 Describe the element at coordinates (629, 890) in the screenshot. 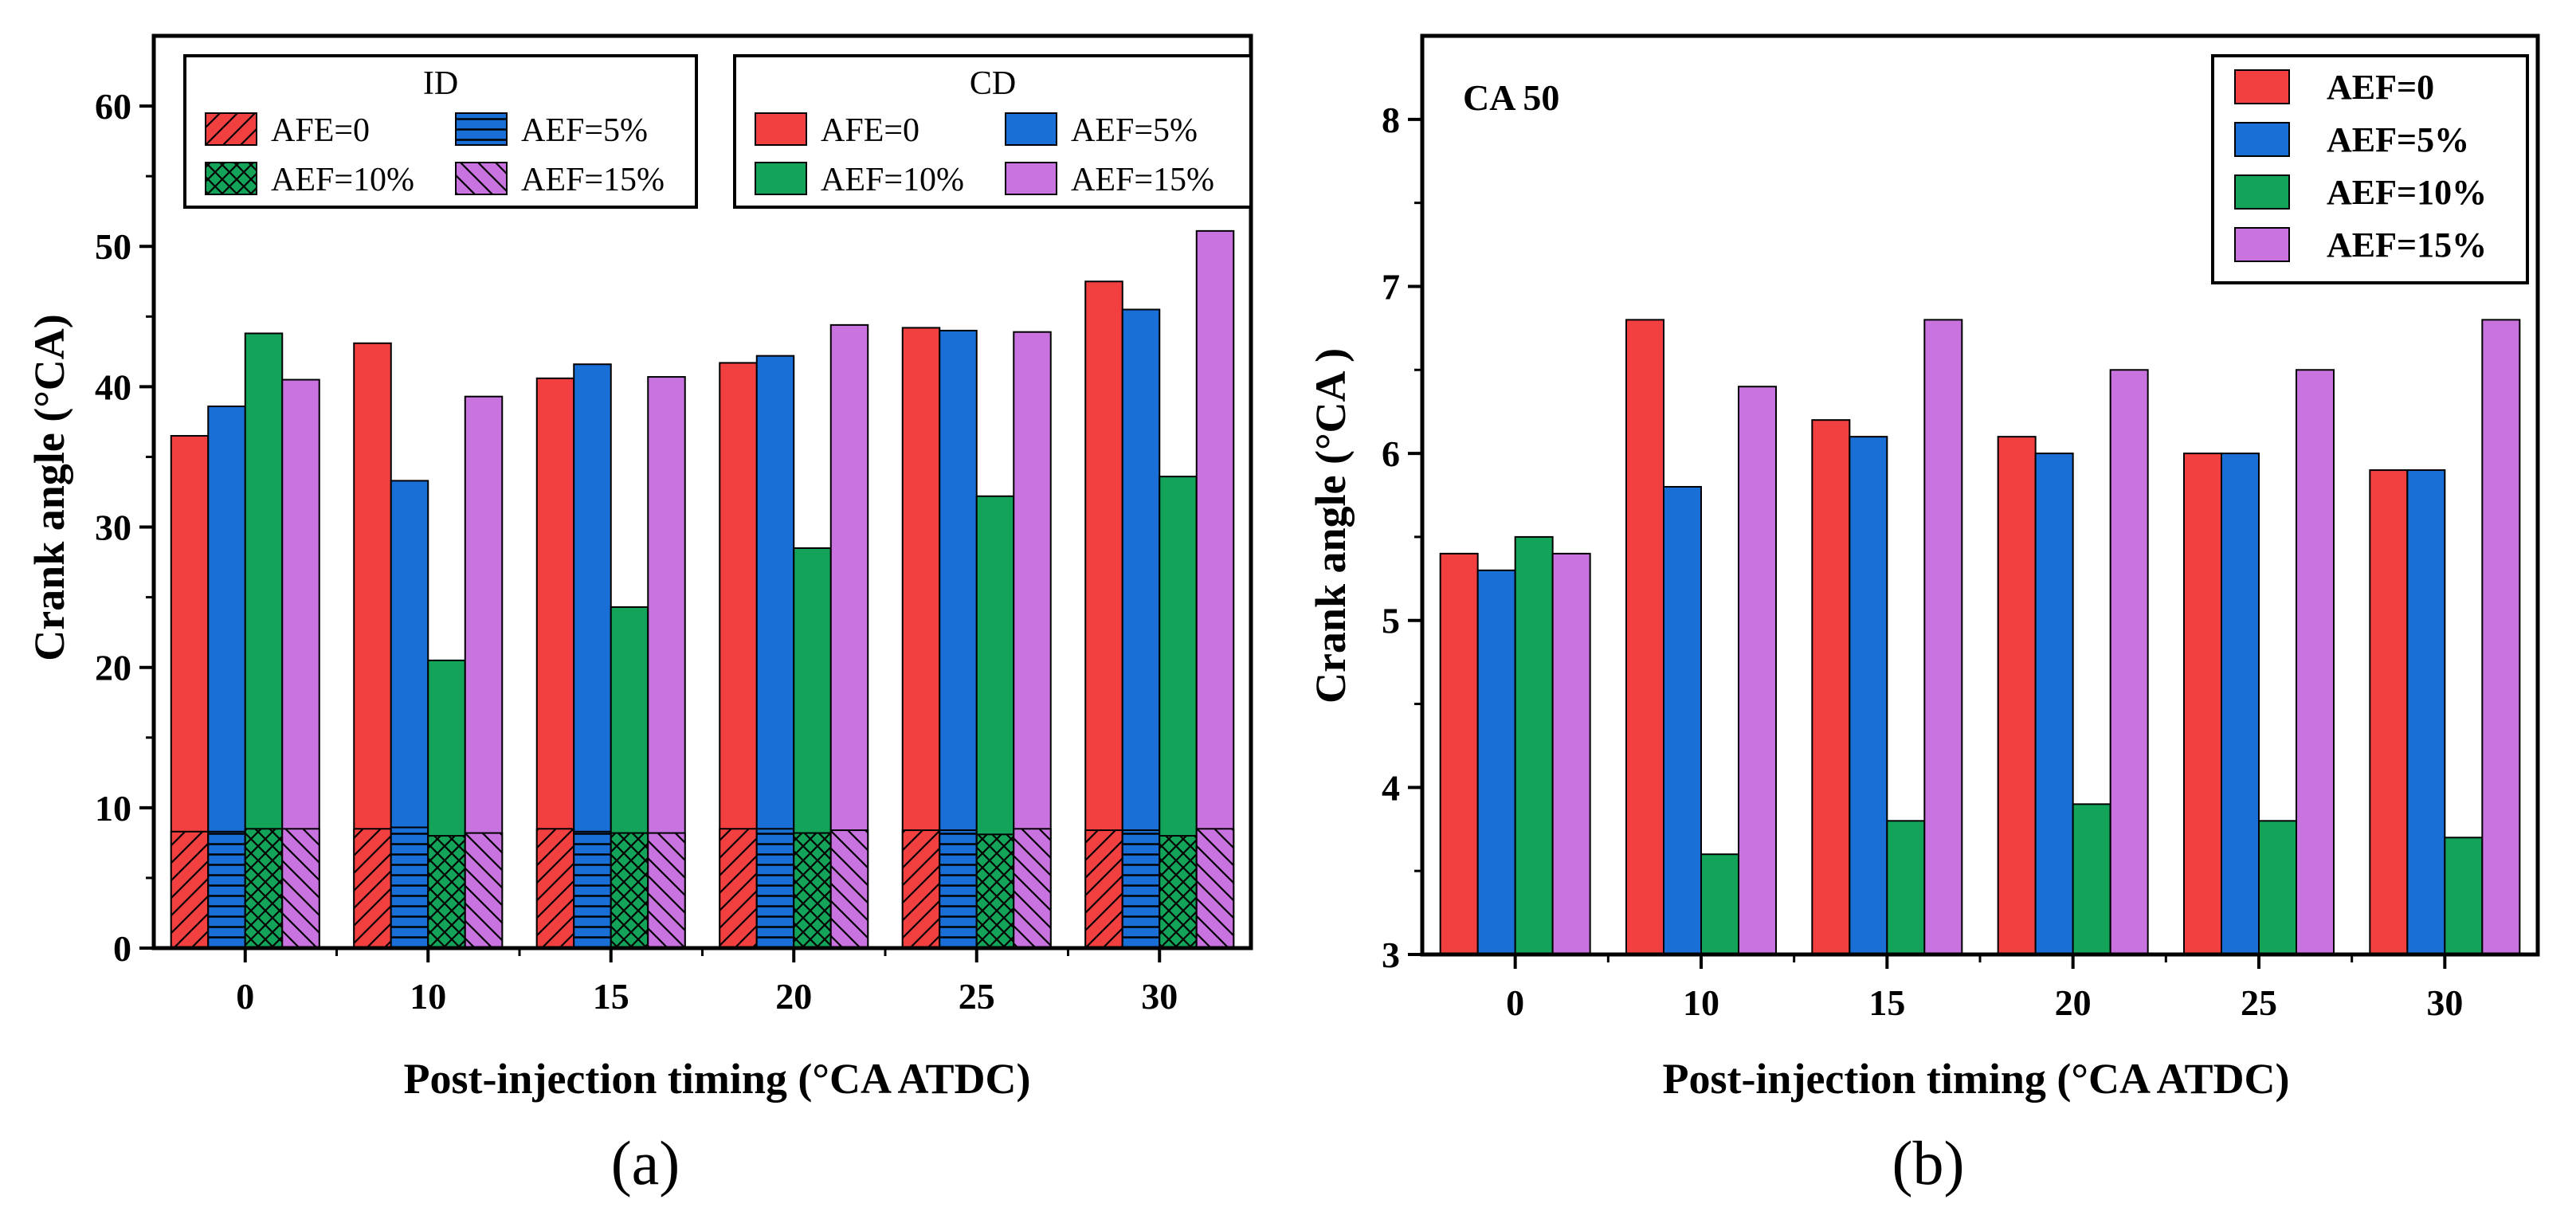

I see `a-bar-id-s2-c2` at that location.